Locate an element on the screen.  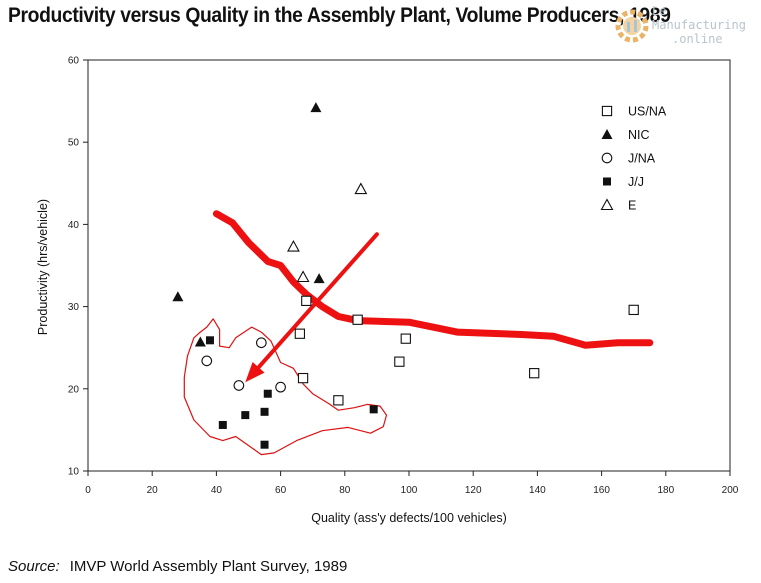
watermark-line-3: .online is located at coordinates (697, 39).